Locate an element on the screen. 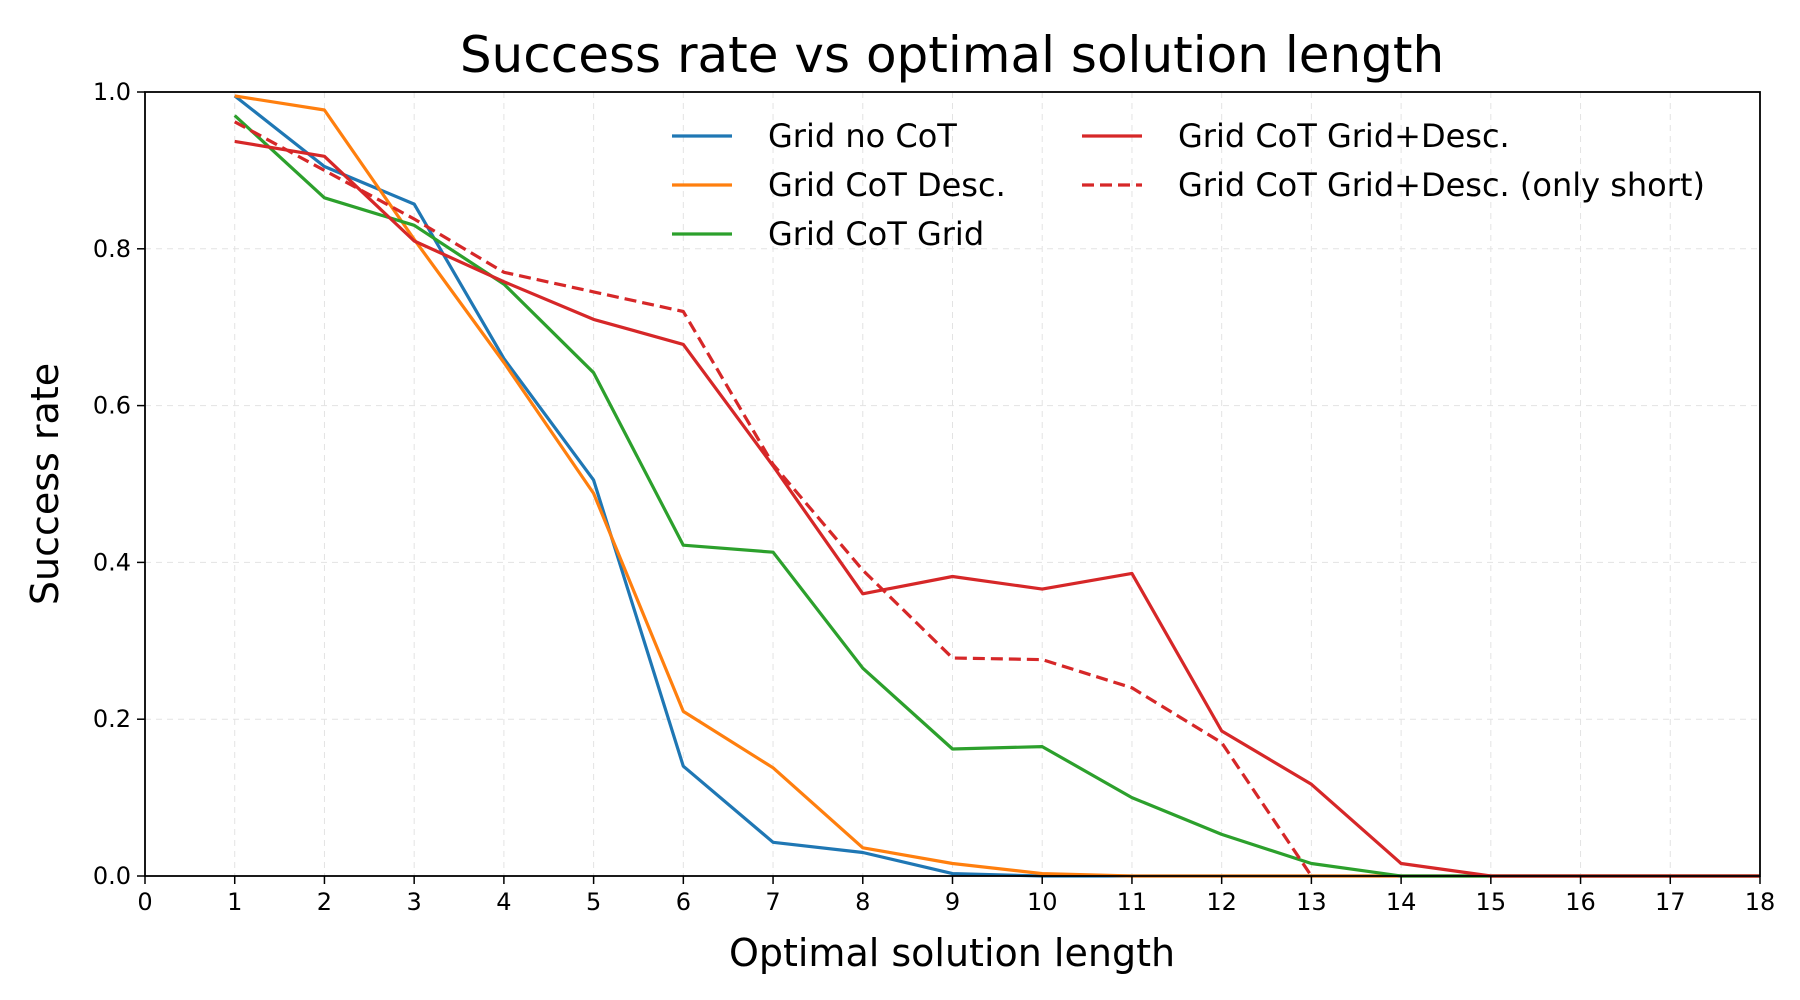 This screenshot has width=1800, height=1000. x-tick-label: 18 is located at coordinates (1760, 902).